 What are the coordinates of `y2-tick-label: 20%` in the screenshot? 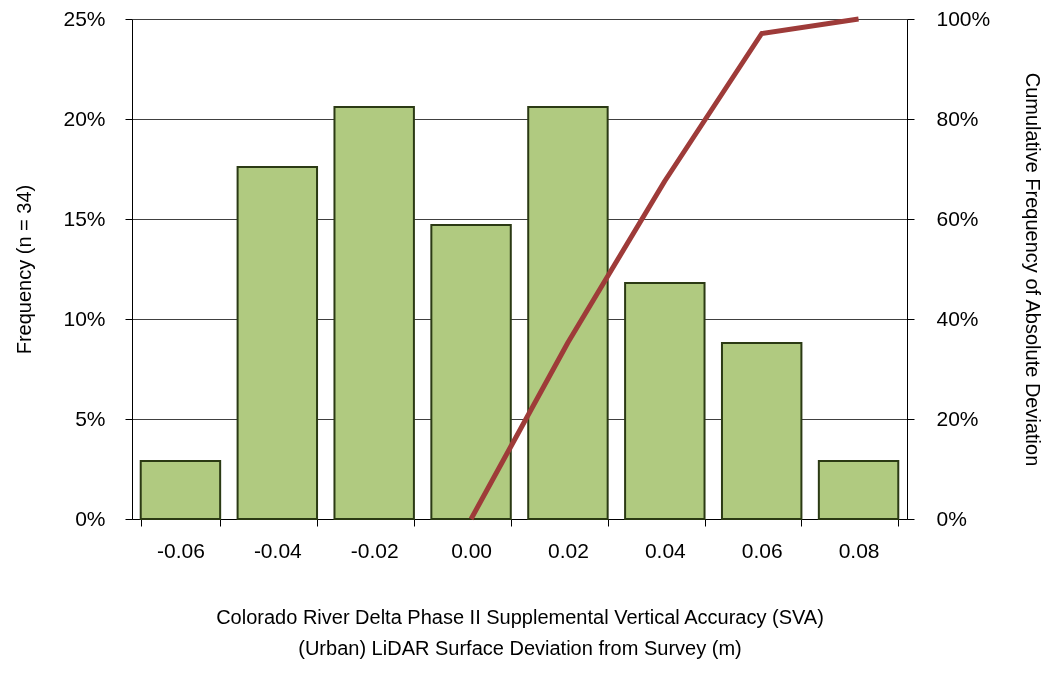 It's located at (957, 418).